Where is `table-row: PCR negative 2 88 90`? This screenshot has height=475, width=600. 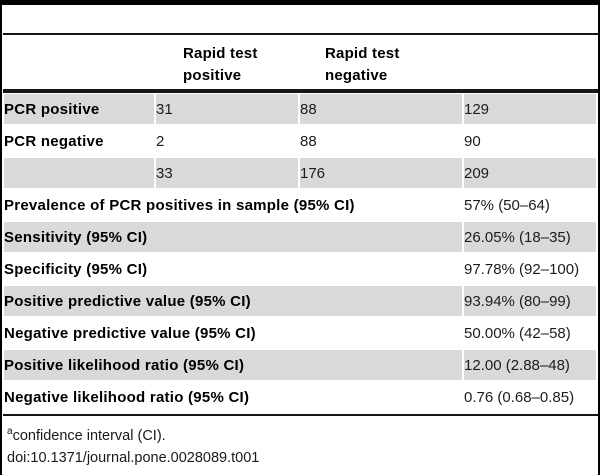
table-row: PCR negative 2 88 90 is located at coordinates (300, 141).